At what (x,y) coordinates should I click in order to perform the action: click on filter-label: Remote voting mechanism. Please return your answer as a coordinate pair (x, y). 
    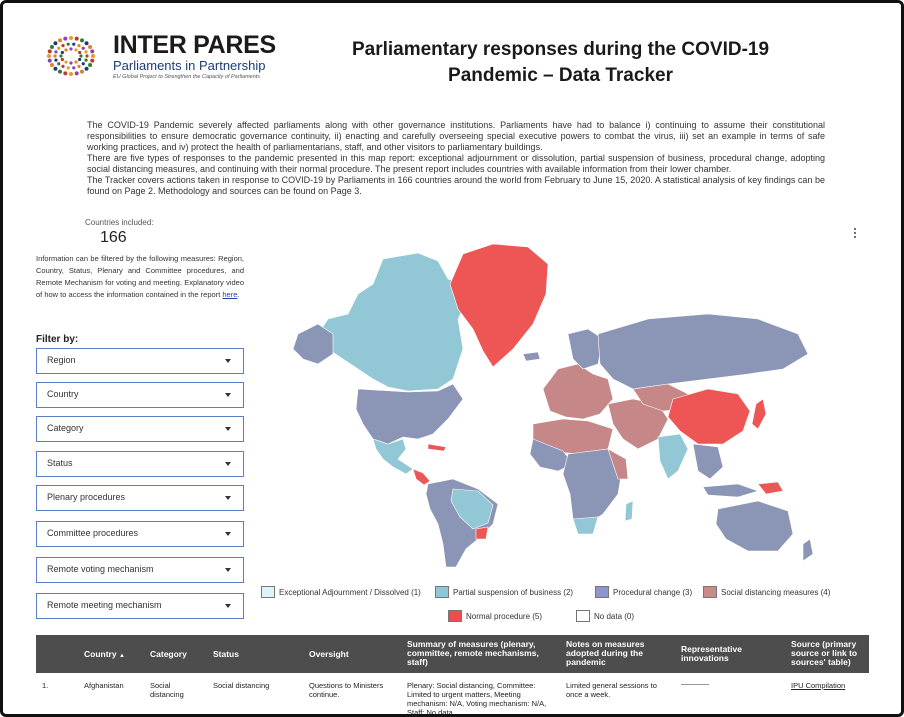
    Looking at the image, I should click on (100, 569).